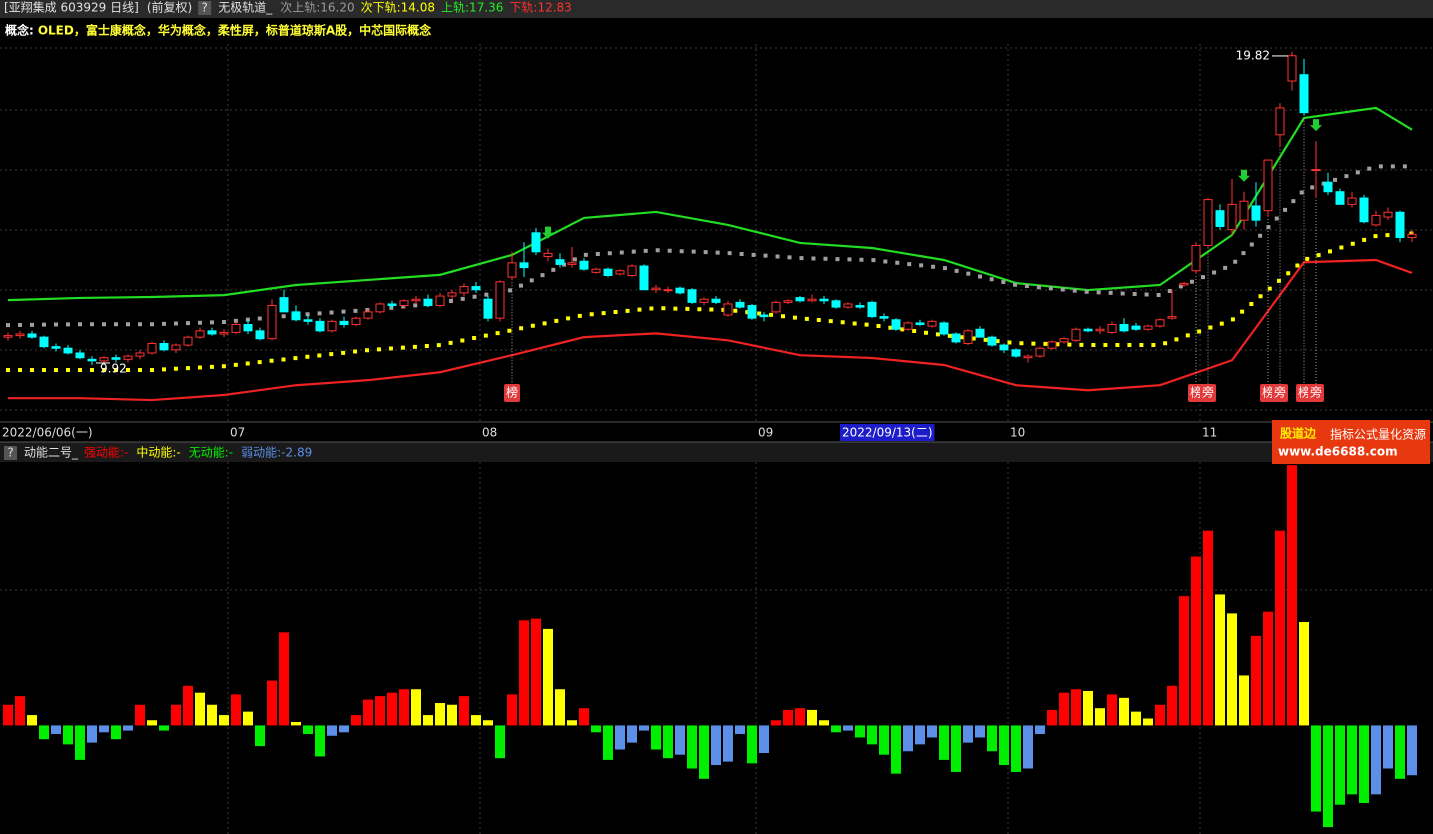 This screenshot has width=1433, height=834. What do you see at coordinates (887, 432) in the screenshot?
I see `cursor-date-highlight` at bounding box center [887, 432].